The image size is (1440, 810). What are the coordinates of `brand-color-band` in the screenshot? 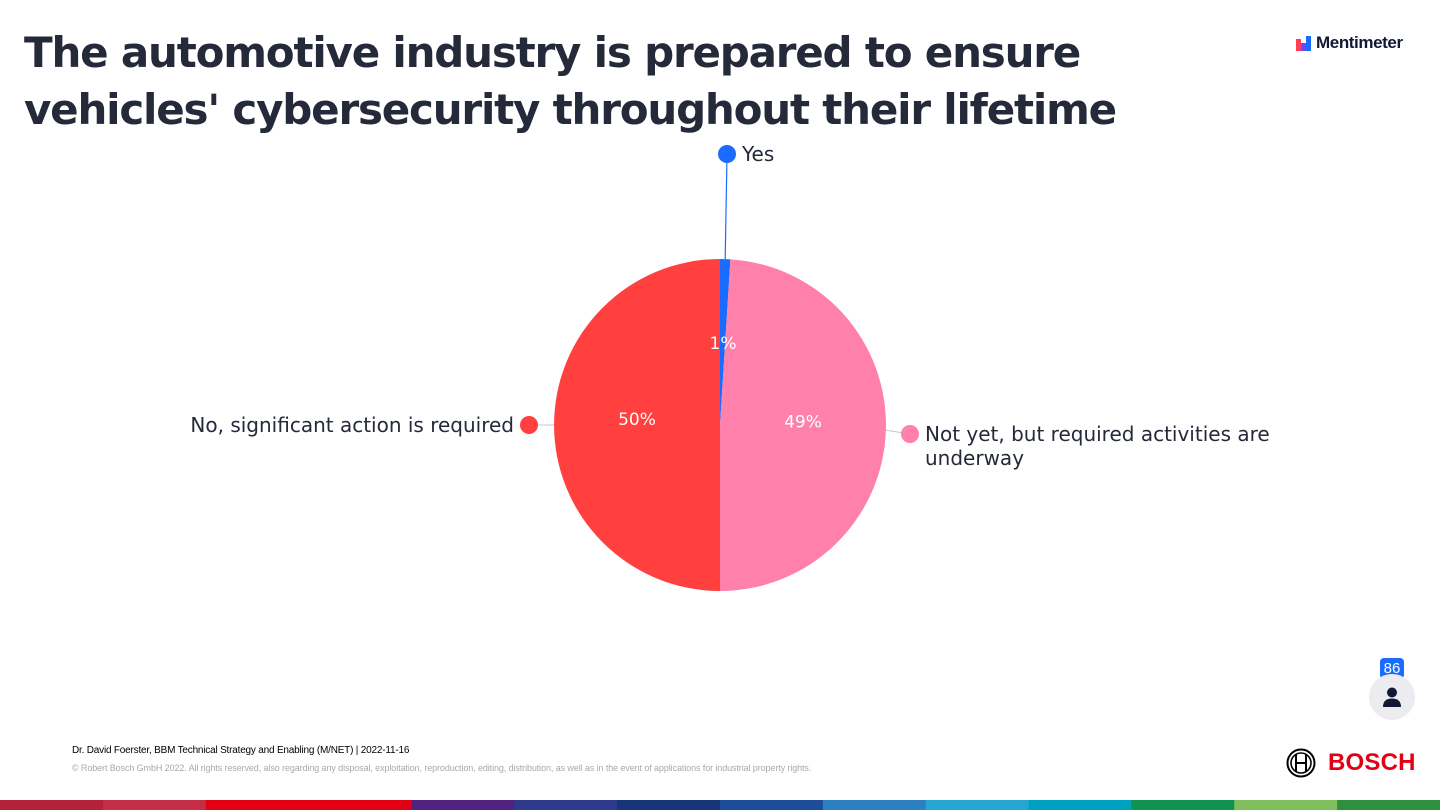 It's located at (720, 805).